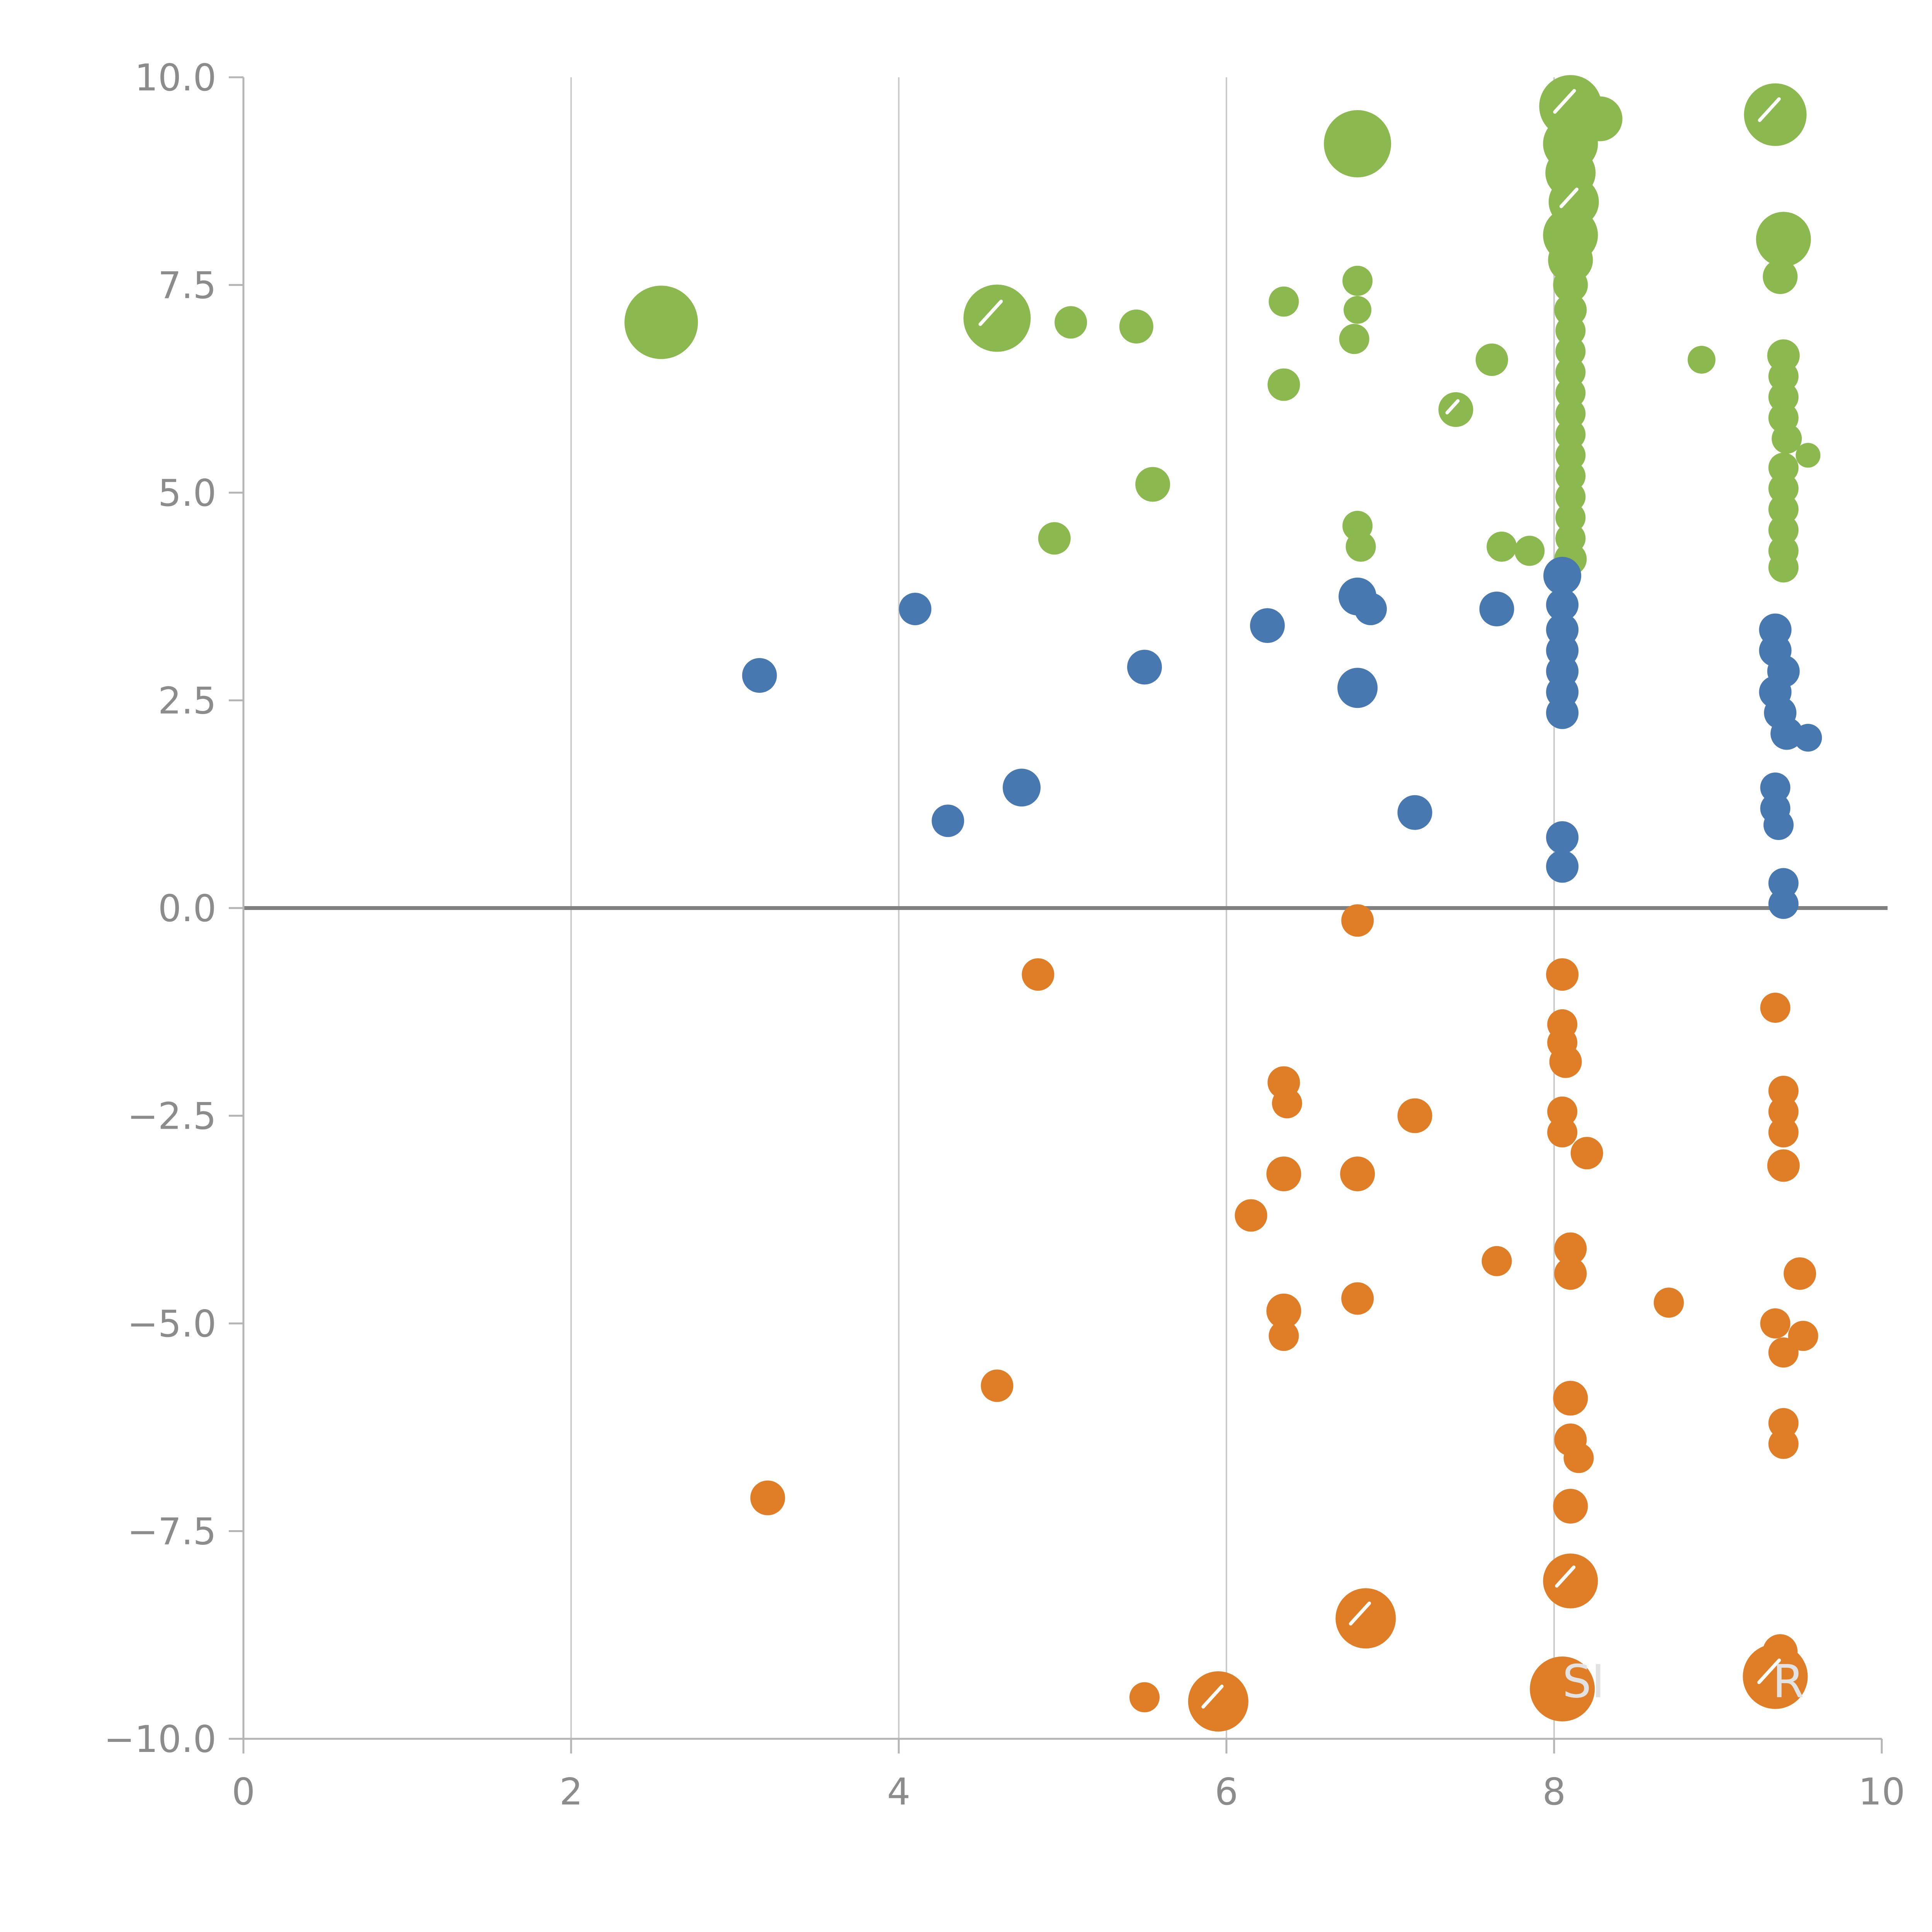 The width and height of the screenshot is (1932, 1932). Describe the element at coordinates (175, 78) in the screenshot. I see `y-tick-label: 10.0` at that location.